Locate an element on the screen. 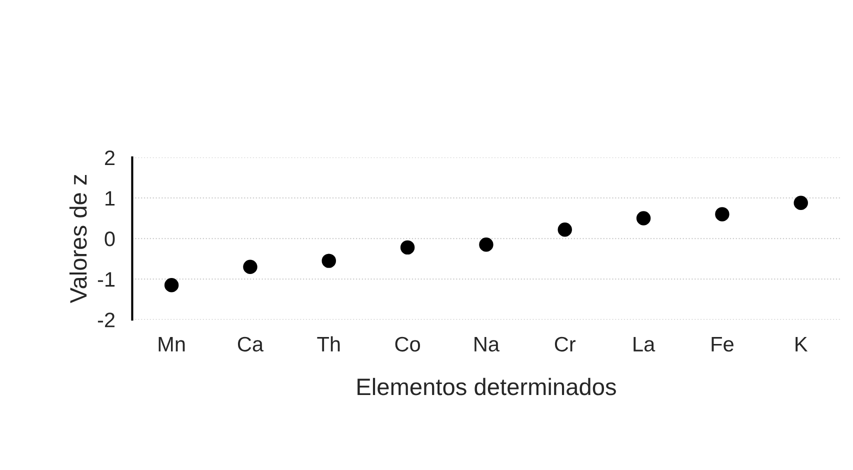  y-tick-label: 2 is located at coordinates (110, 157).